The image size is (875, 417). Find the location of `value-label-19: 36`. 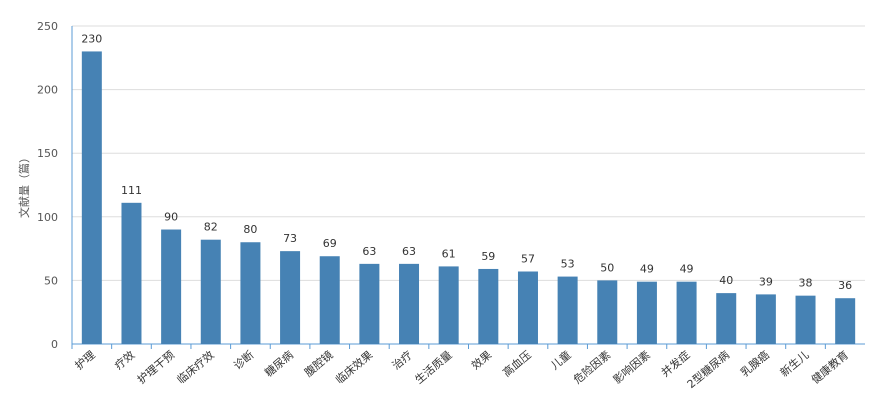

value-label-19: 36 is located at coordinates (845, 285).